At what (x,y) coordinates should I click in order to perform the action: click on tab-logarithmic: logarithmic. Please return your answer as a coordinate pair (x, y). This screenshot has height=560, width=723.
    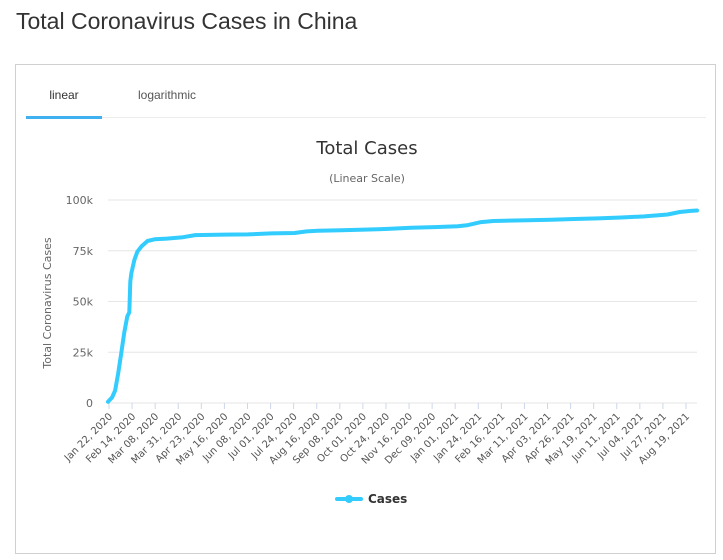
    Looking at the image, I should click on (167, 95).